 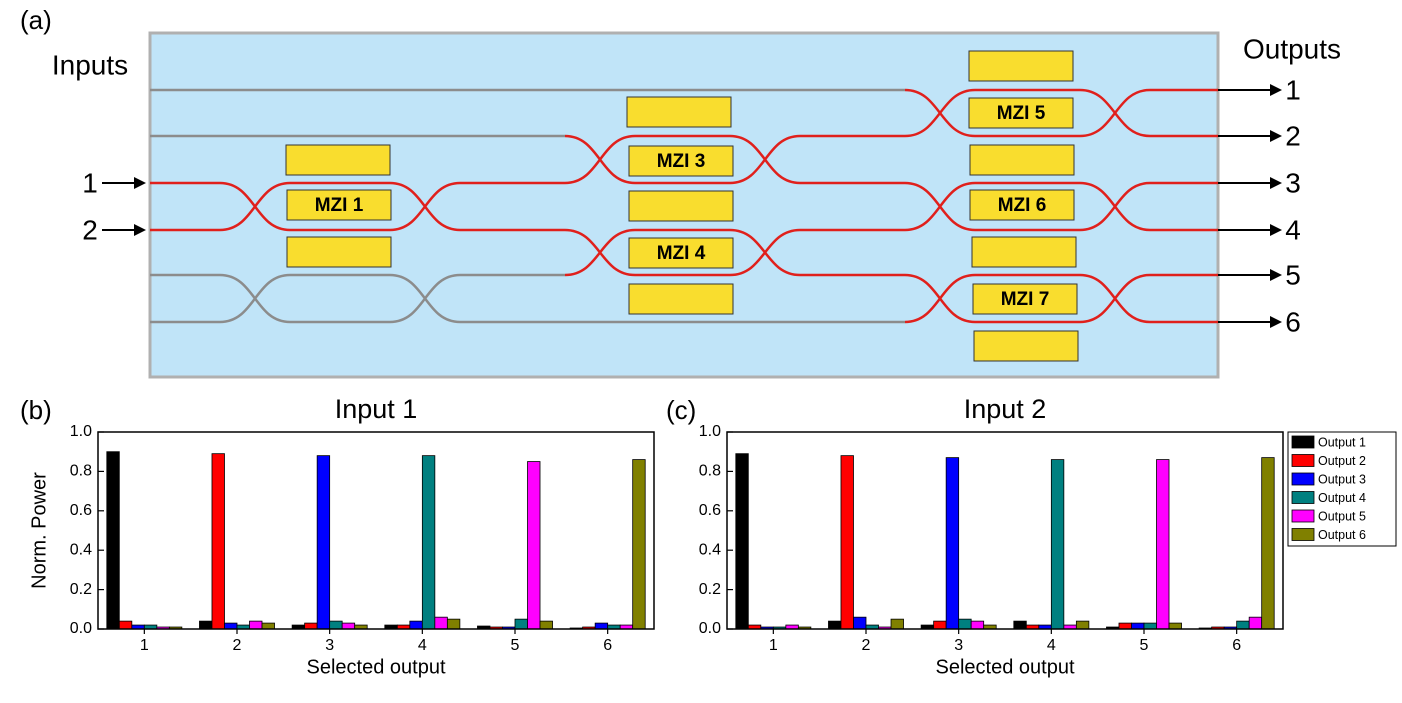 I want to click on inputs-label: Inputs, so click(x=90, y=64).